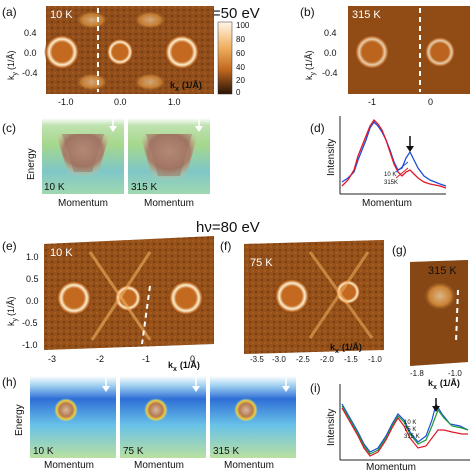  I want to click on panel-b-ytick-0: 0.4, so click(330, 33).